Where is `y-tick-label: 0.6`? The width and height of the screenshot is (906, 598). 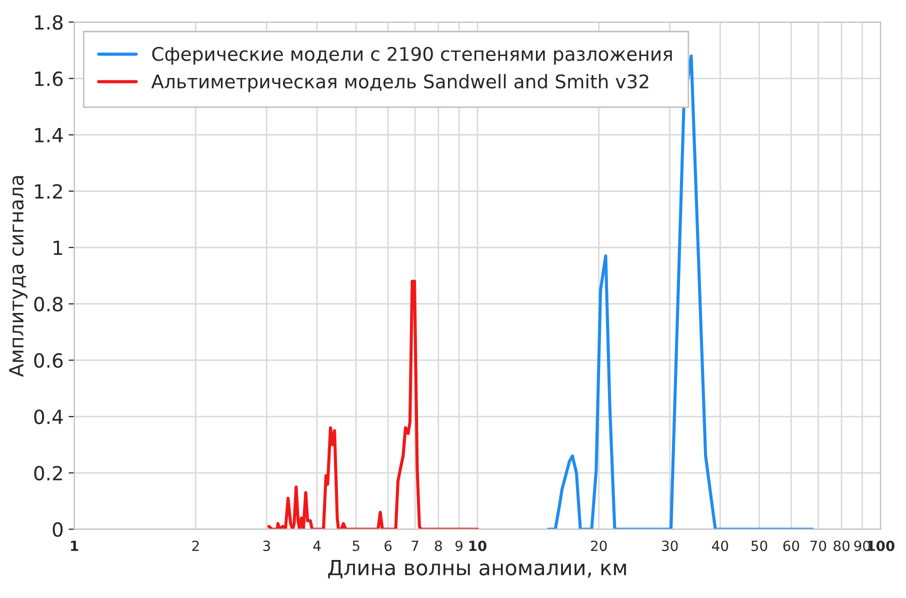 y-tick-label: 0.6 is located at coordinates (48, 360).